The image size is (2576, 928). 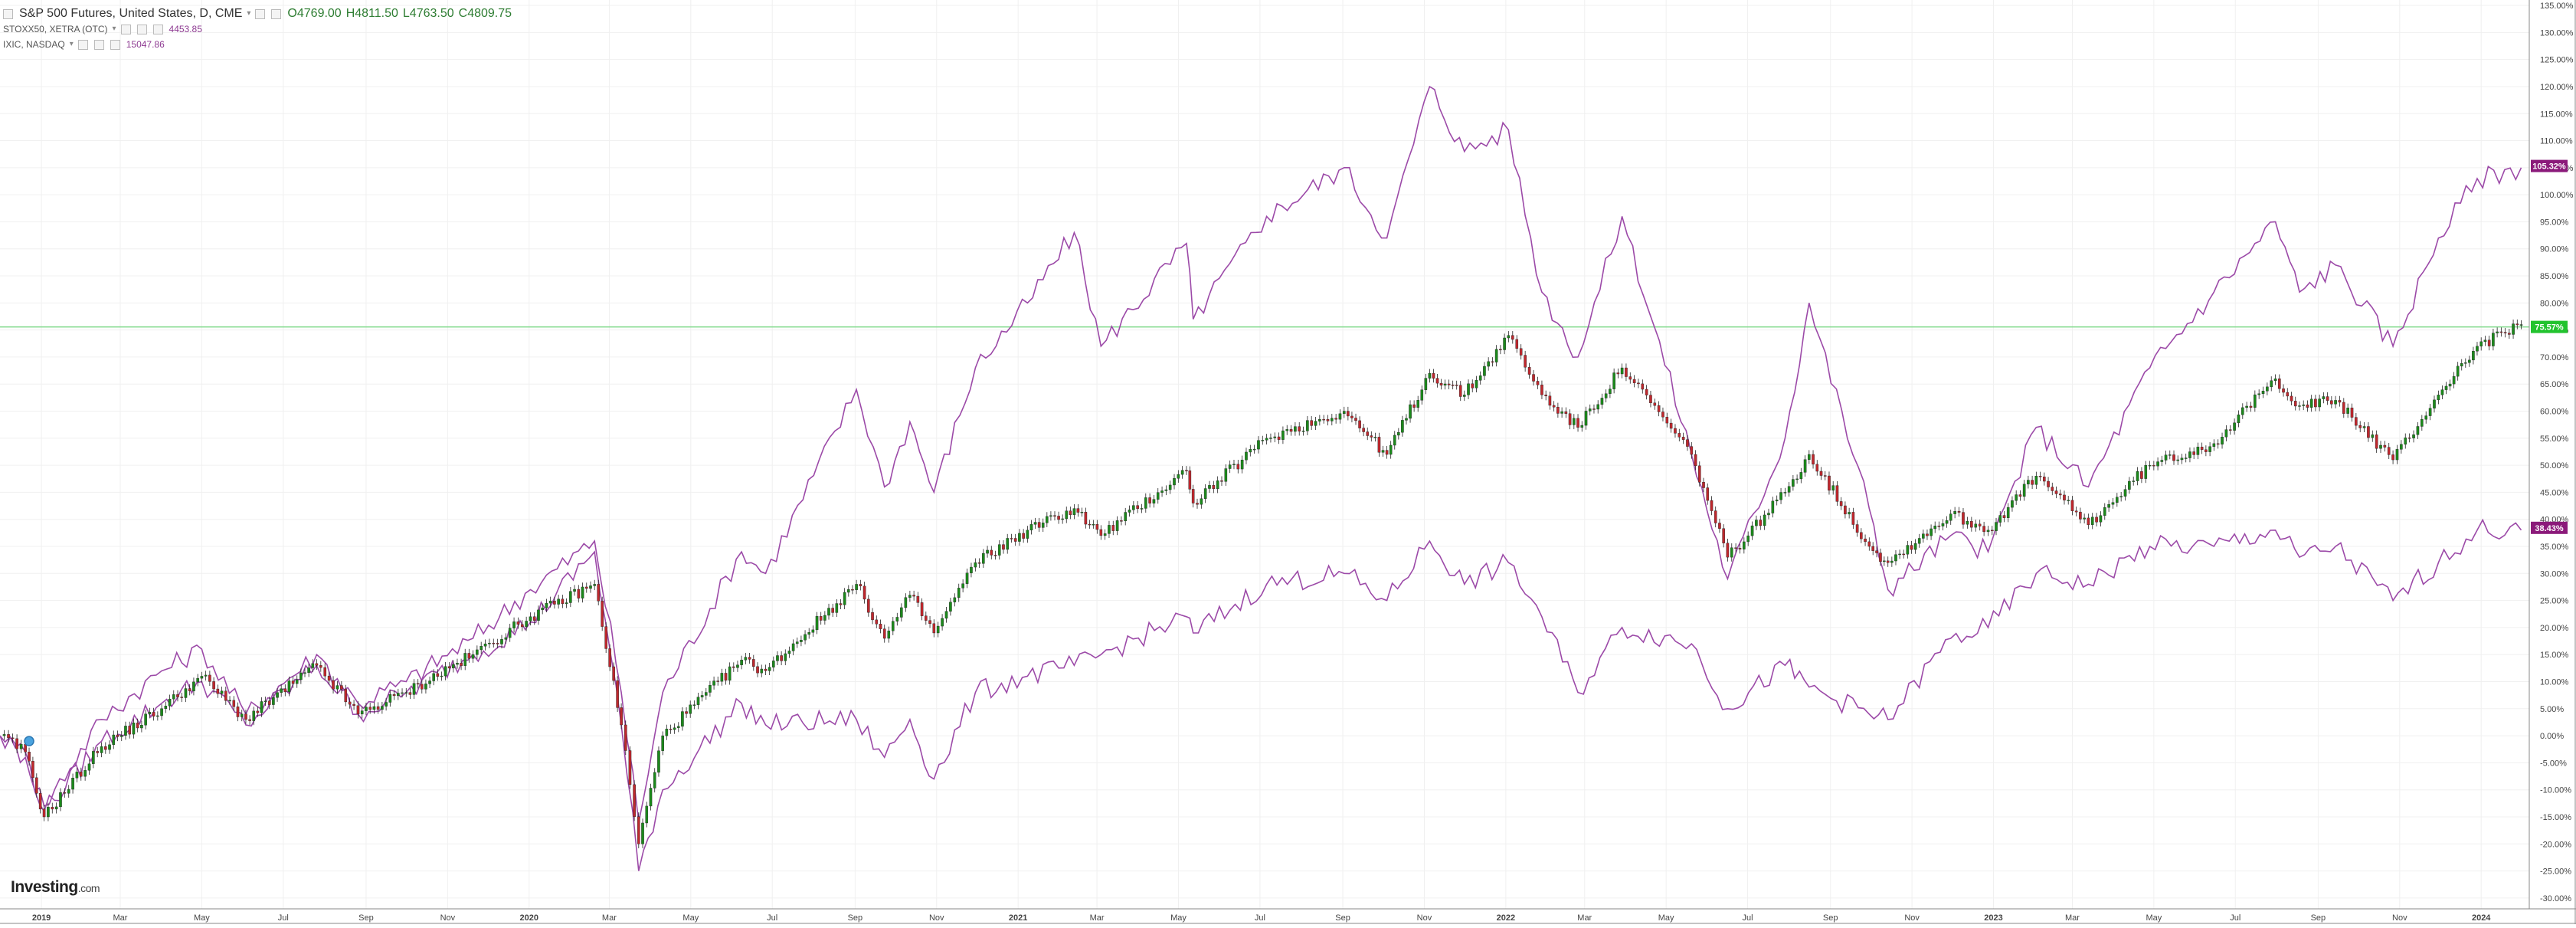 I want to click on legend-compare-row: IXIC, NASDAQ ▾ 15047.86, so click(x=257, y=45).